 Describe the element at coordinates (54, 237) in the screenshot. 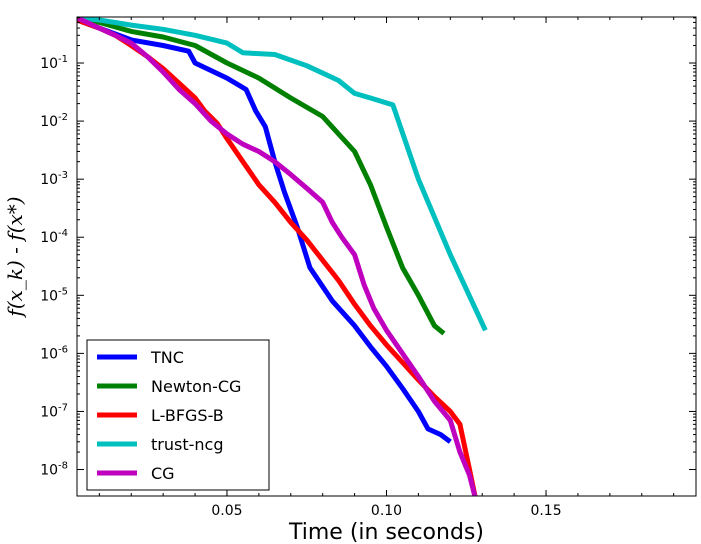

I see `y-tick-label: 10⁻⁴` at that location.